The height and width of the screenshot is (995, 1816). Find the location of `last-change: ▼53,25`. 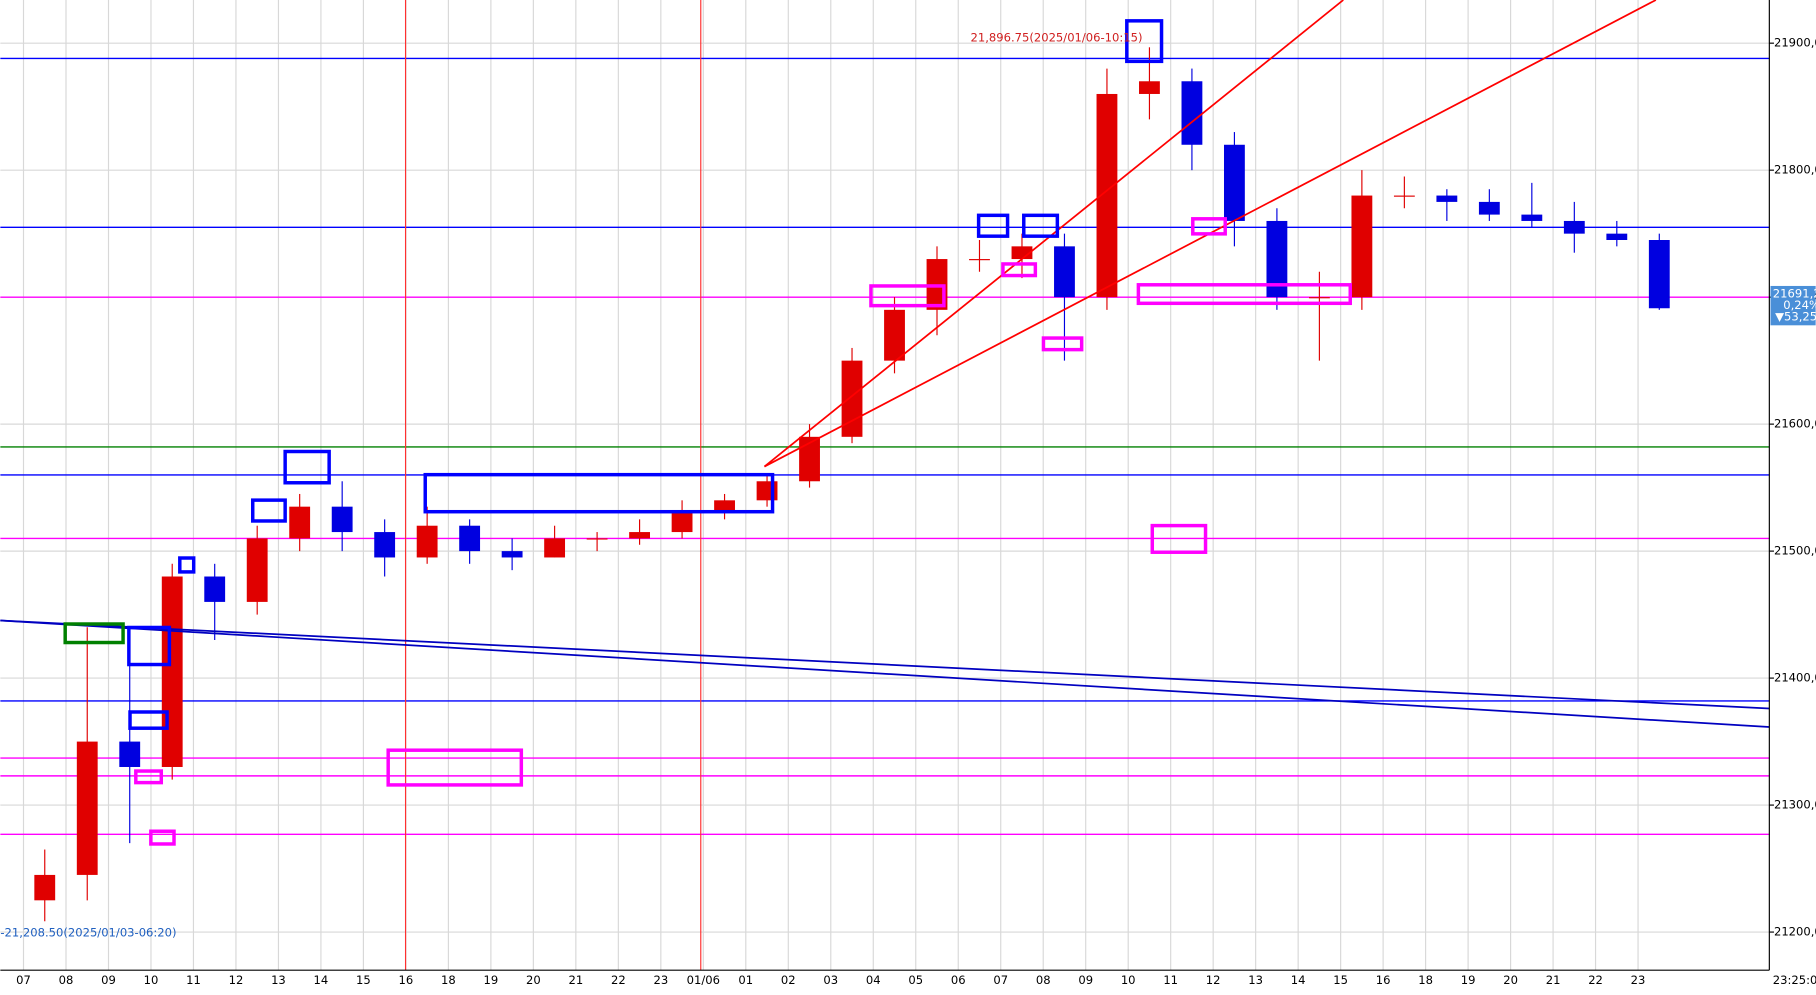

last-change: ▼53,25 is located at coordinates (1795, 317).